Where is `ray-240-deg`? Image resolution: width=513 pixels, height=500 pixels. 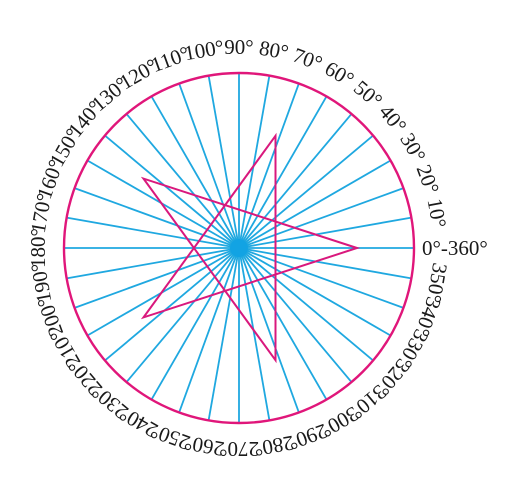 ray-240-deg is located at coordinates (195, 323).